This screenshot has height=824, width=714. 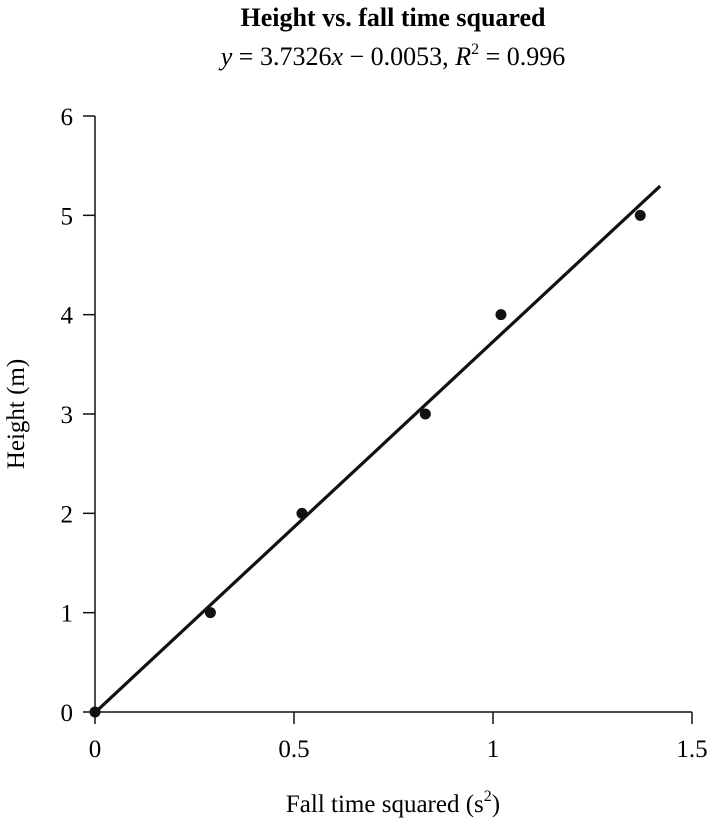 I want to click on x-tick-label: 0.5, so click(x=293, y=749).